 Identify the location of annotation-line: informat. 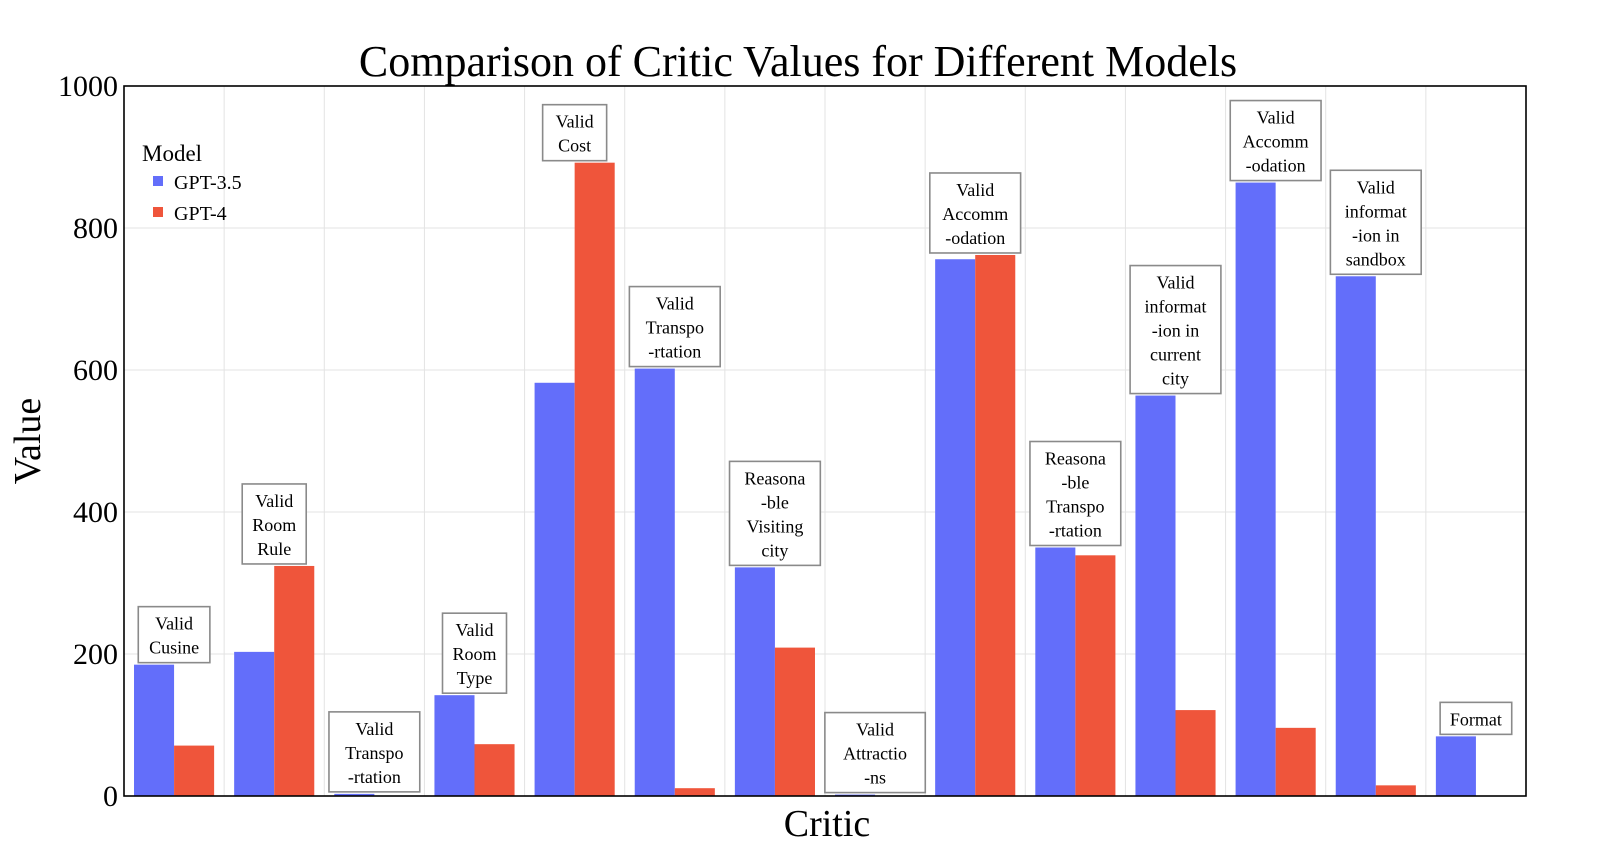
(1376, 211).